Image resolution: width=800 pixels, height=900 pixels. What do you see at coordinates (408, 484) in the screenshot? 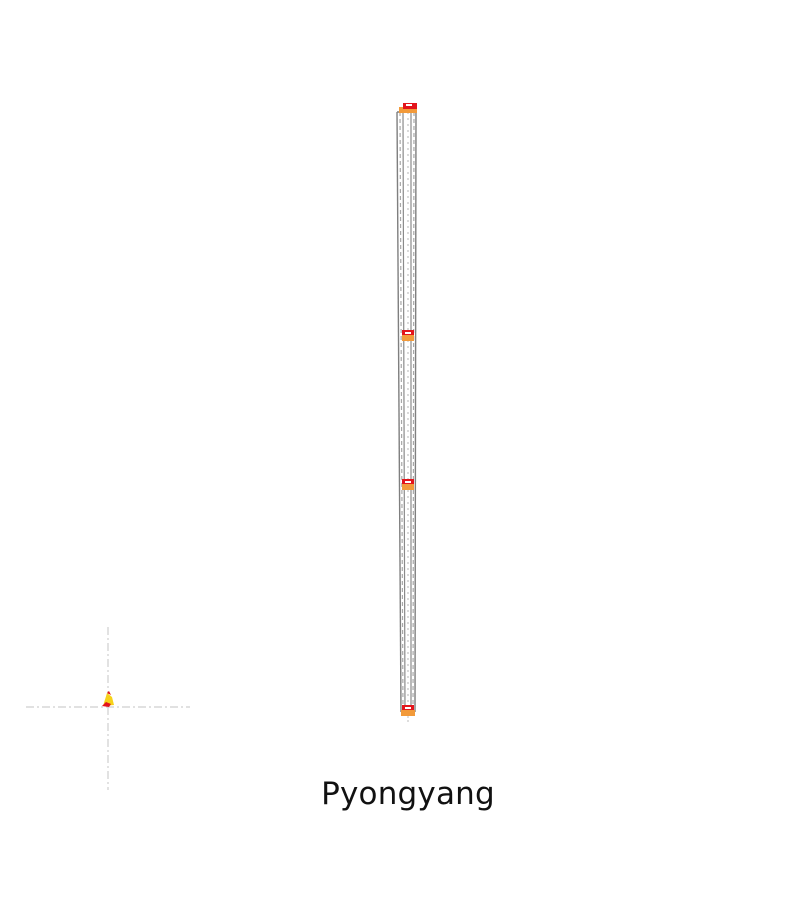
I see `station-middle-icon` at bounding box center [408, 484].